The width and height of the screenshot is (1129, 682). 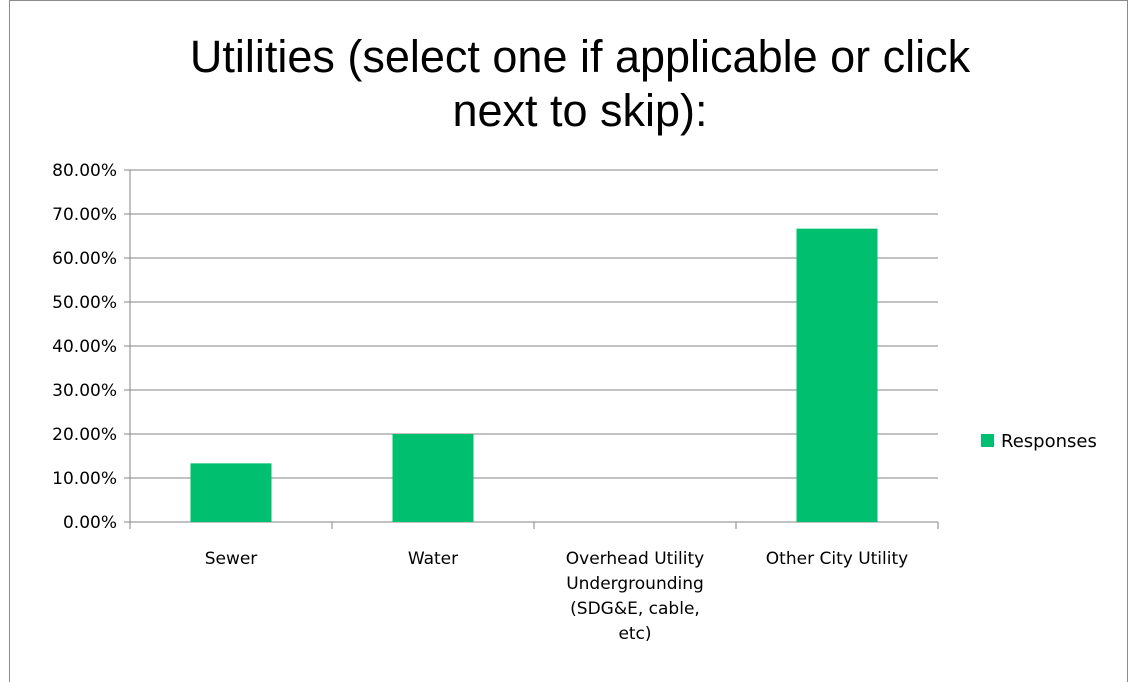 I want to click on y-tick-label: 40.00%, so click(x=84, y=347).